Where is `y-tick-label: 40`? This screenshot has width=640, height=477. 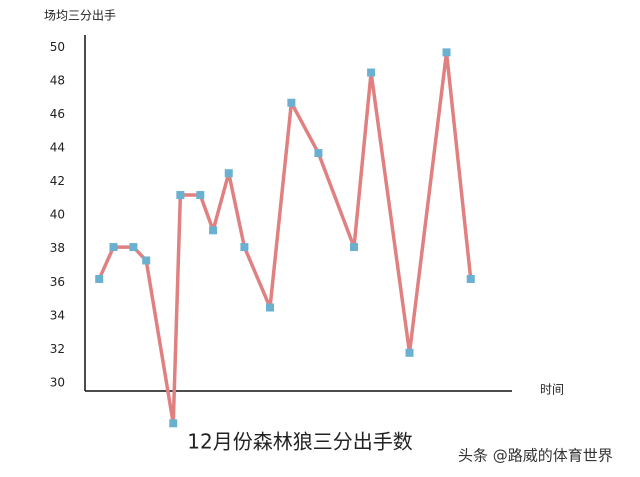
y-tick-label: 40 is located at coordinates (57, 215).